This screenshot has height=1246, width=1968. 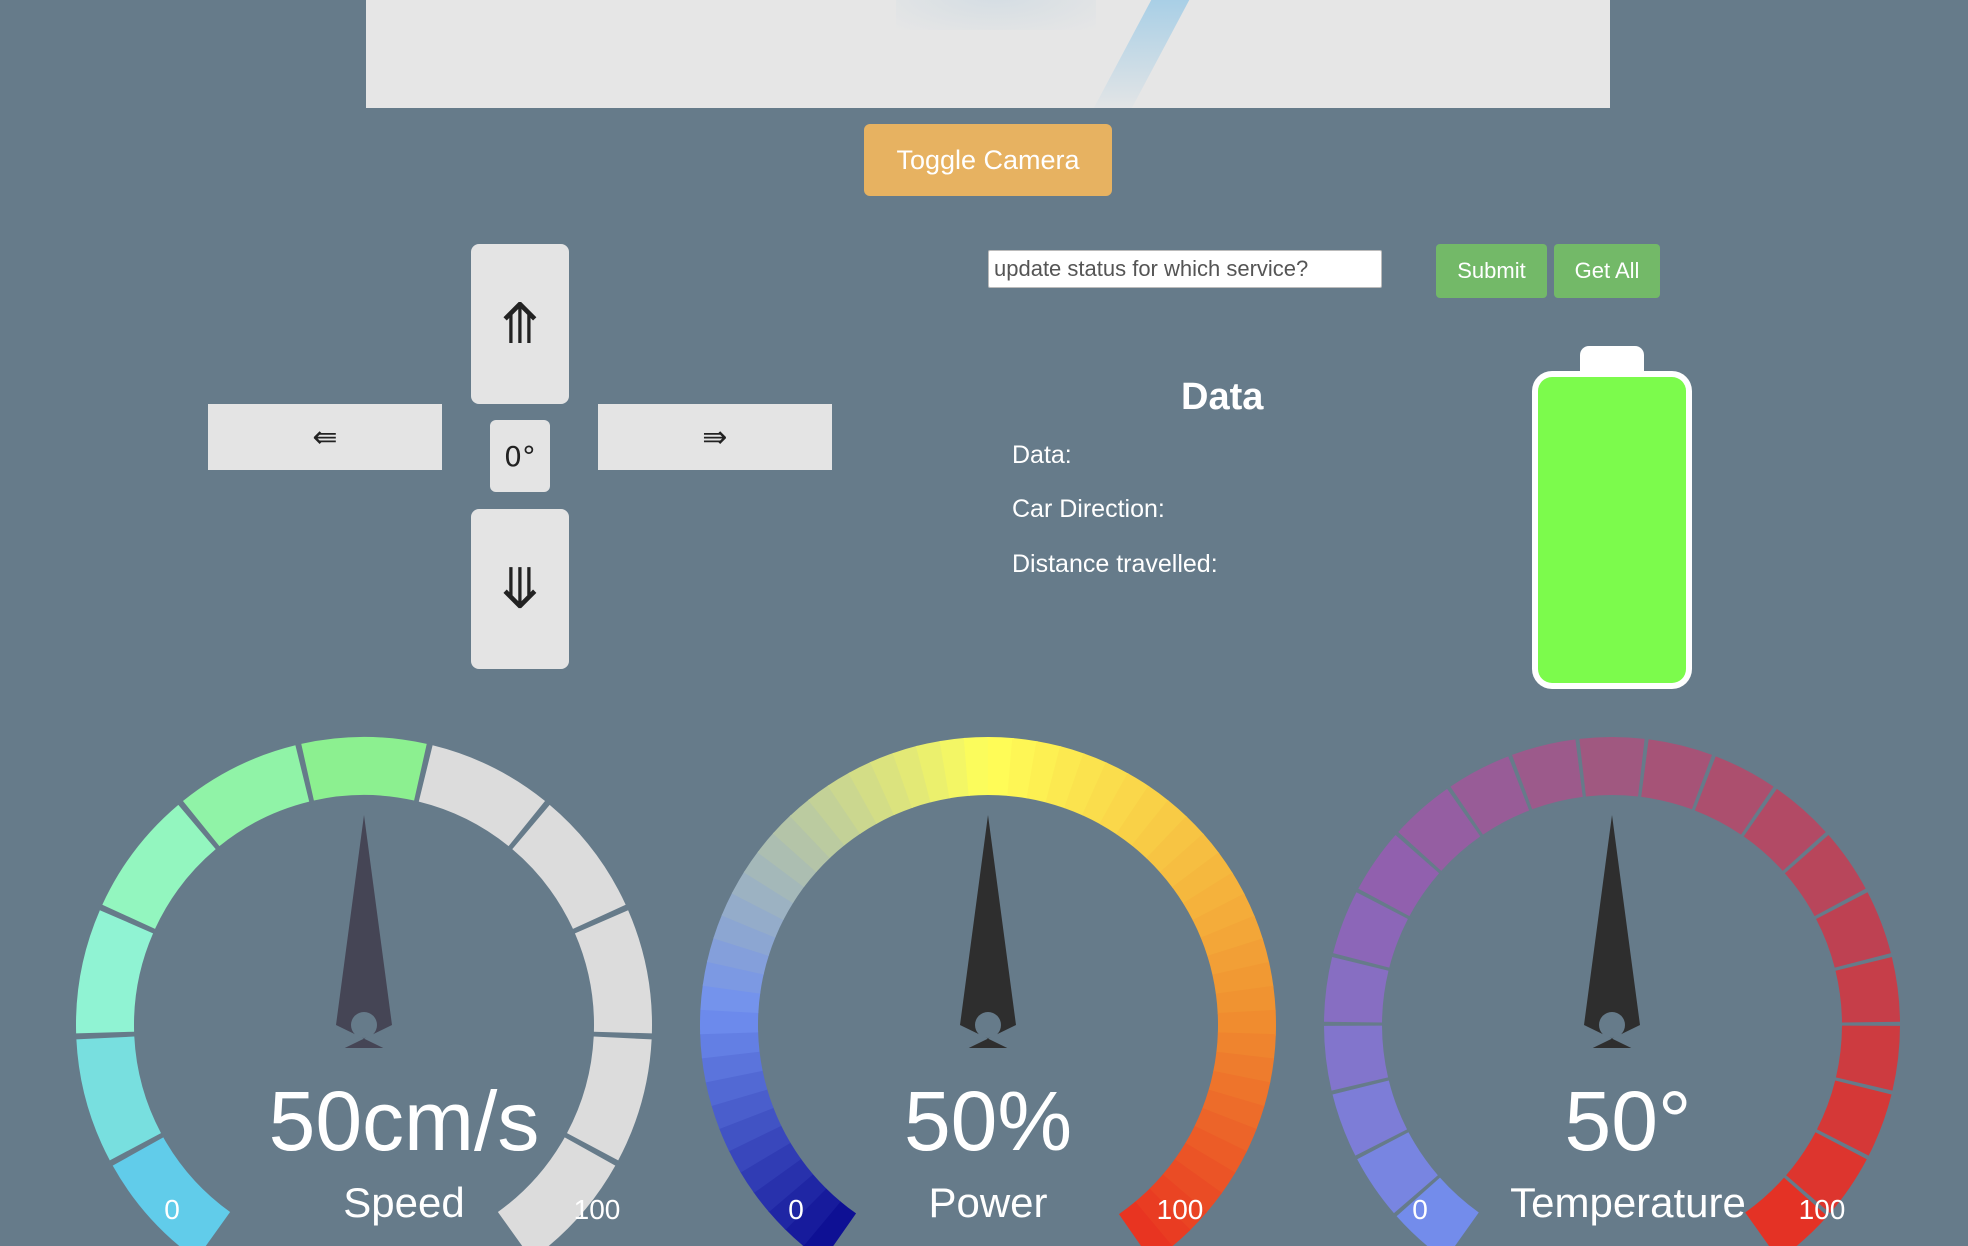 I want to click on camera-view, so click(x=988, y=54).